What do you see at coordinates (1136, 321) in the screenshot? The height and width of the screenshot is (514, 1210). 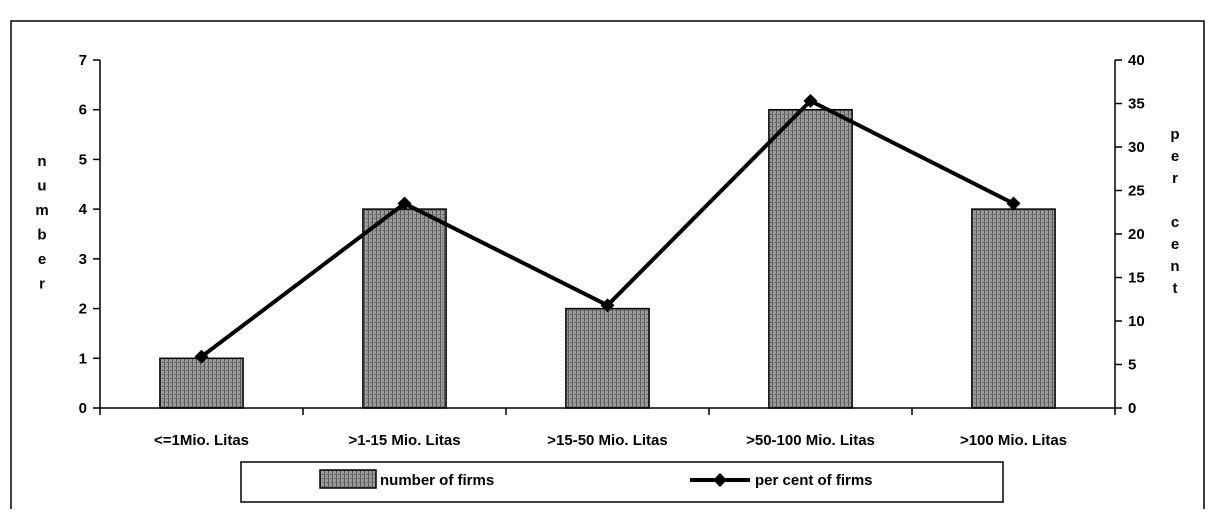 I see `y-right-tick-label-2: 10` at bounding box center [1136, 321].